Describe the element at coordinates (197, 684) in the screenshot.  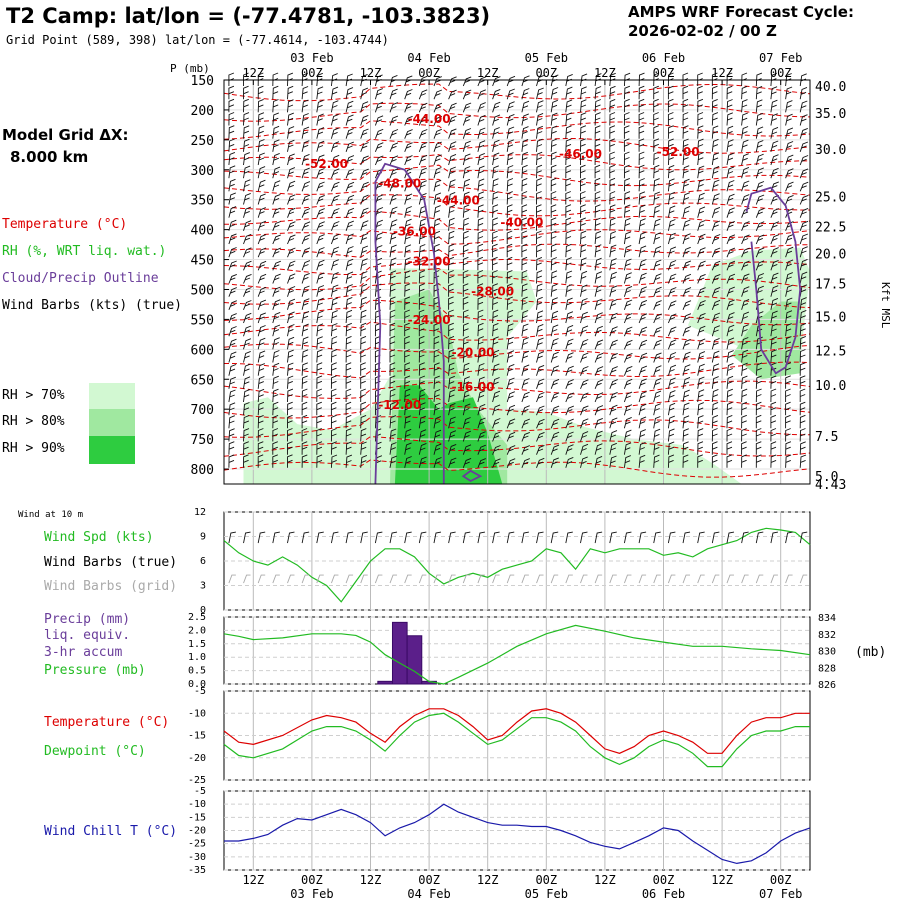
I see `p2-ytick: 0.0` at that location.